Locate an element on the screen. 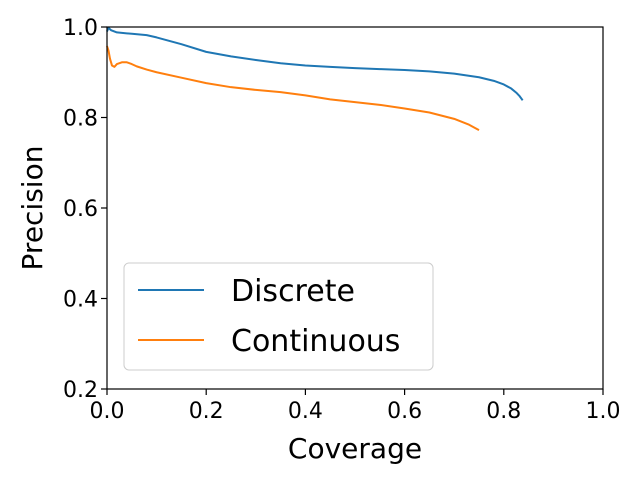 This screenshot has height=480, width=640. y-tick-label: 0.2 is located at coordinates (80, 390).